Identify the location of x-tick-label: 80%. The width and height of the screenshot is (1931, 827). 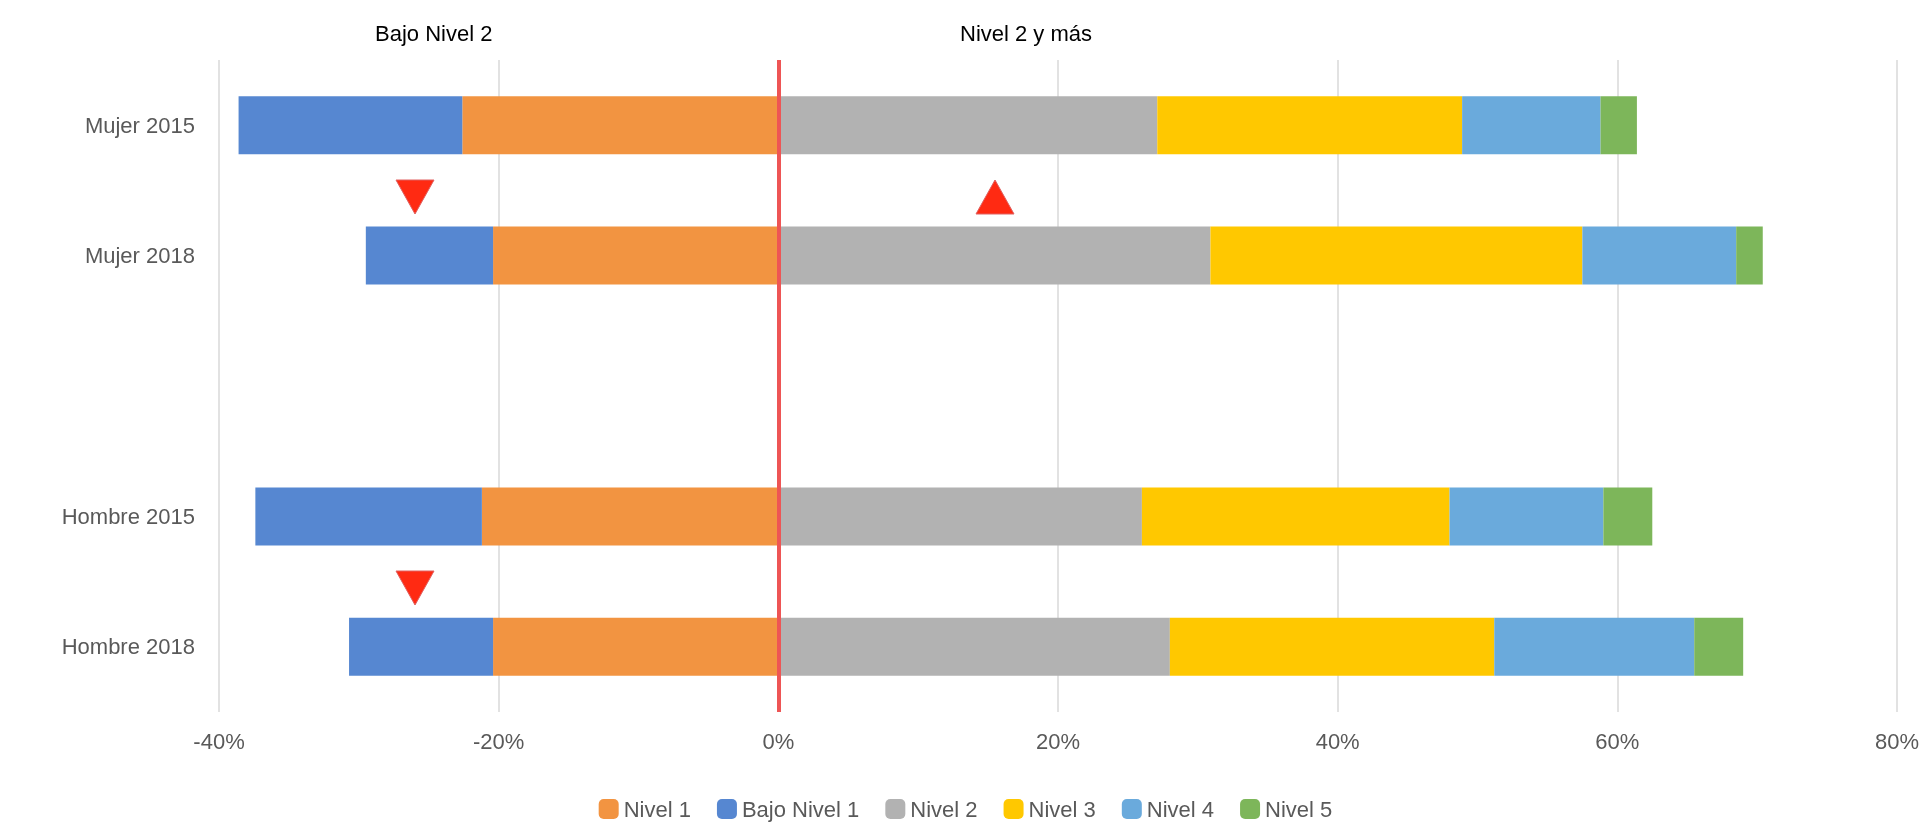
(1897, 741).